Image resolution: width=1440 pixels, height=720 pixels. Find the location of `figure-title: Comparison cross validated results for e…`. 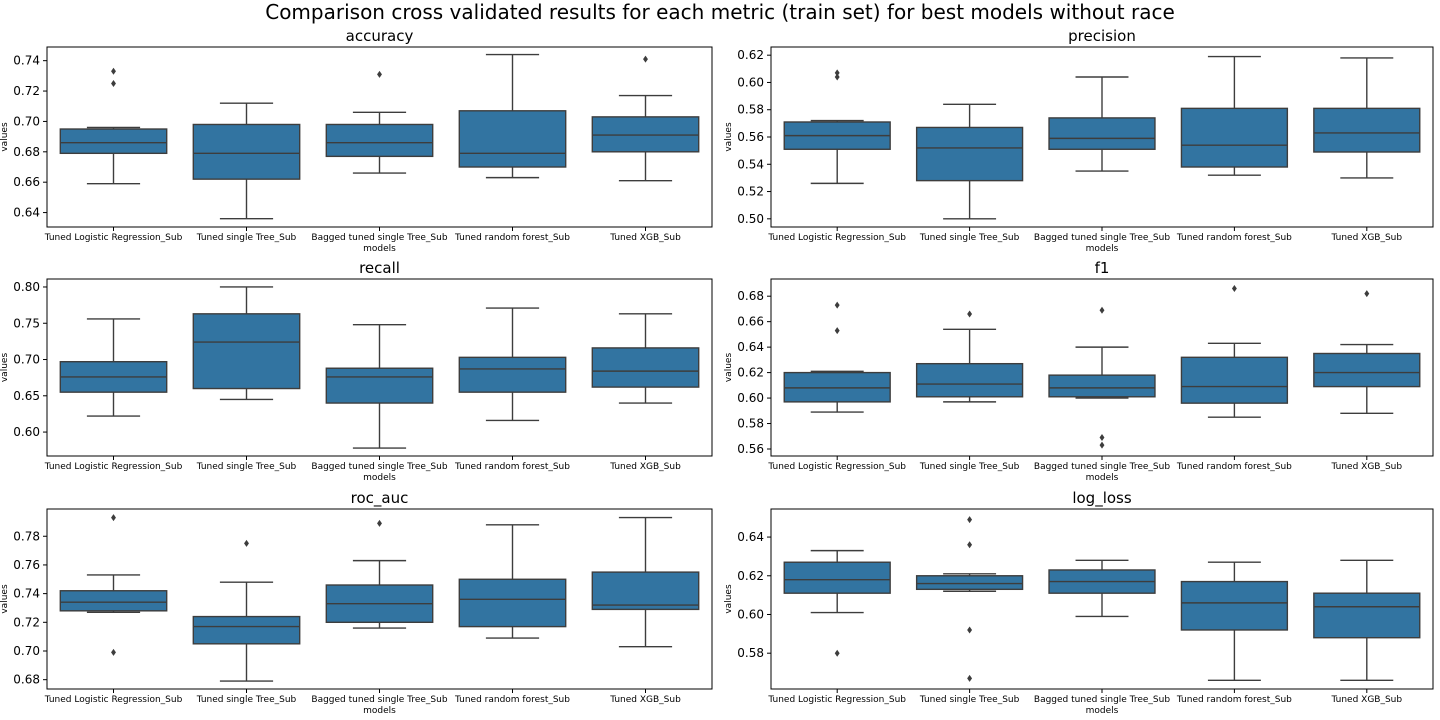

figure-title: Comparison cross validated results for e… is located at coordinates (720, 12).